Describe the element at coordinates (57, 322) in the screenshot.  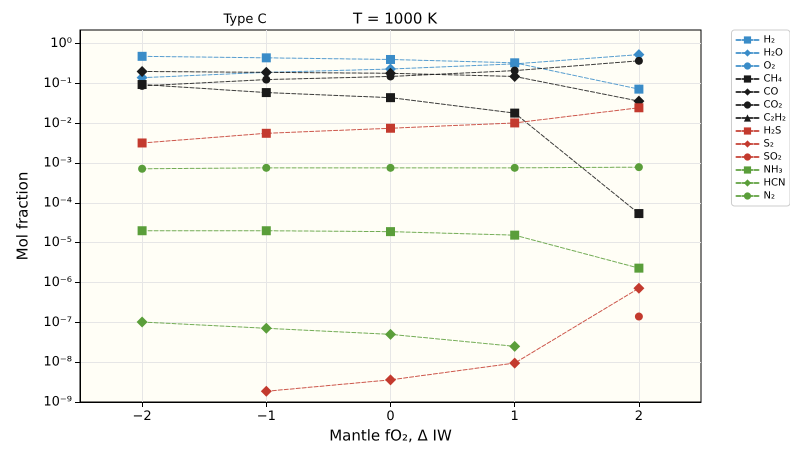
I see `y-tick-label: 10⁻⁷` at that location.